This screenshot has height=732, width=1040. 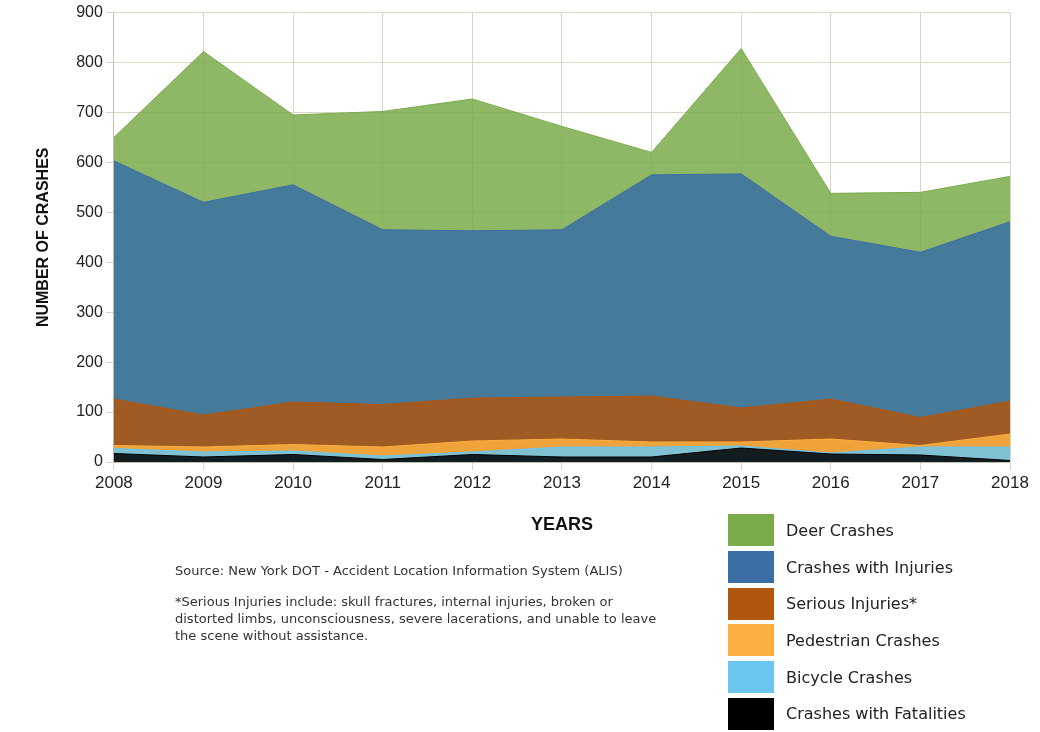 What do you see at coordinates (399, 570) in the screenshot?
I see `source-note: Source: New York DOT - Accident Location Information System (ALIS)` at bounding box center [399, 570].